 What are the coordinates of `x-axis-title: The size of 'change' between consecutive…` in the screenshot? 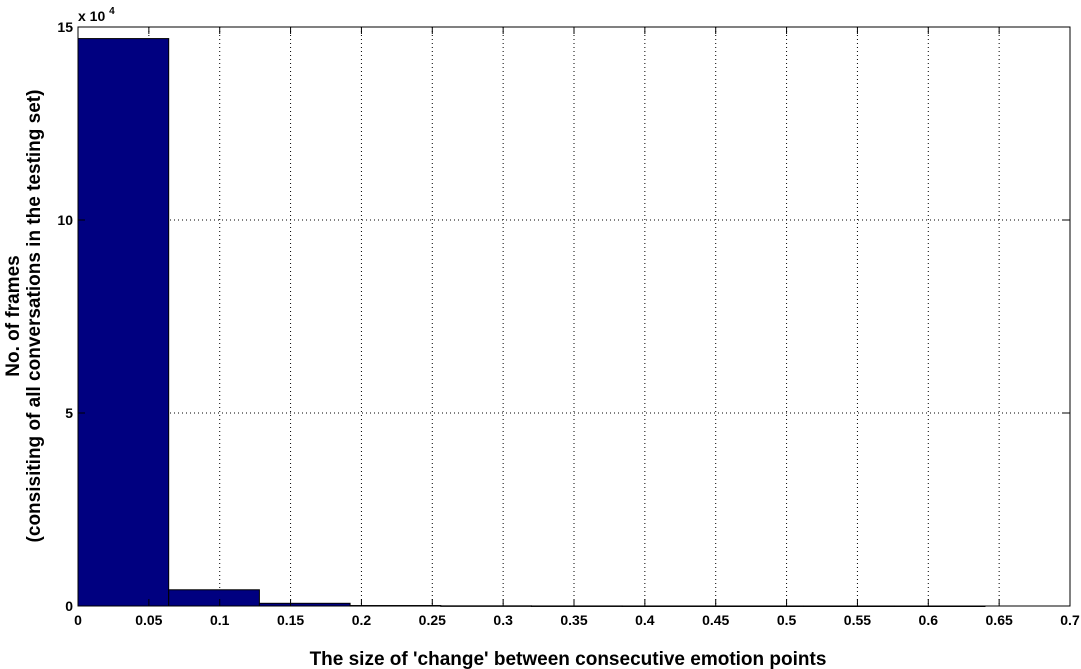 It's located at (568, 659).